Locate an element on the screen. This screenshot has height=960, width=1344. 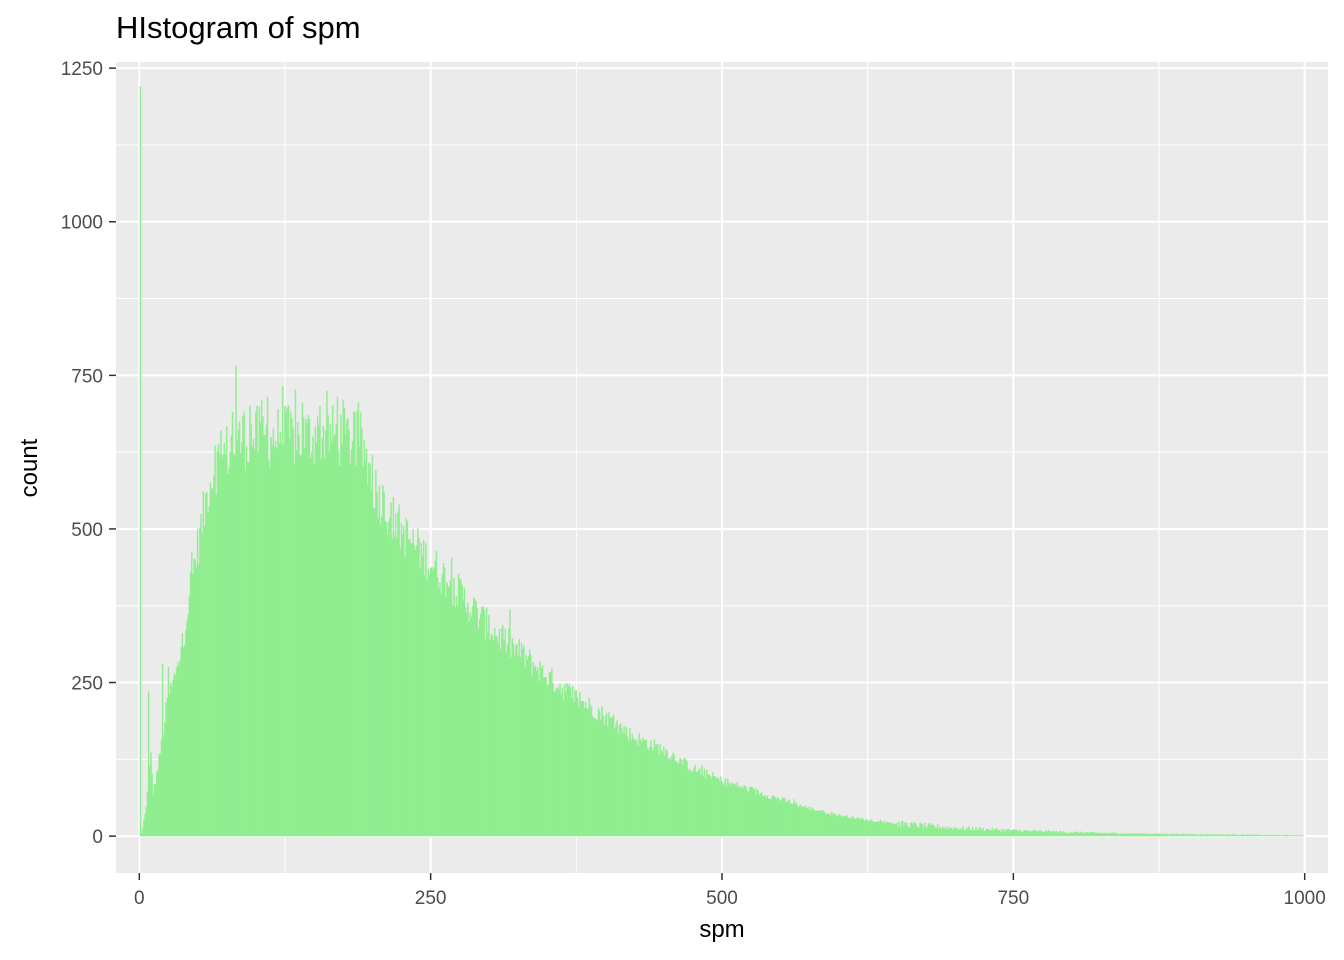
y-tick-label: 250 is located at coordinates (87, 684).